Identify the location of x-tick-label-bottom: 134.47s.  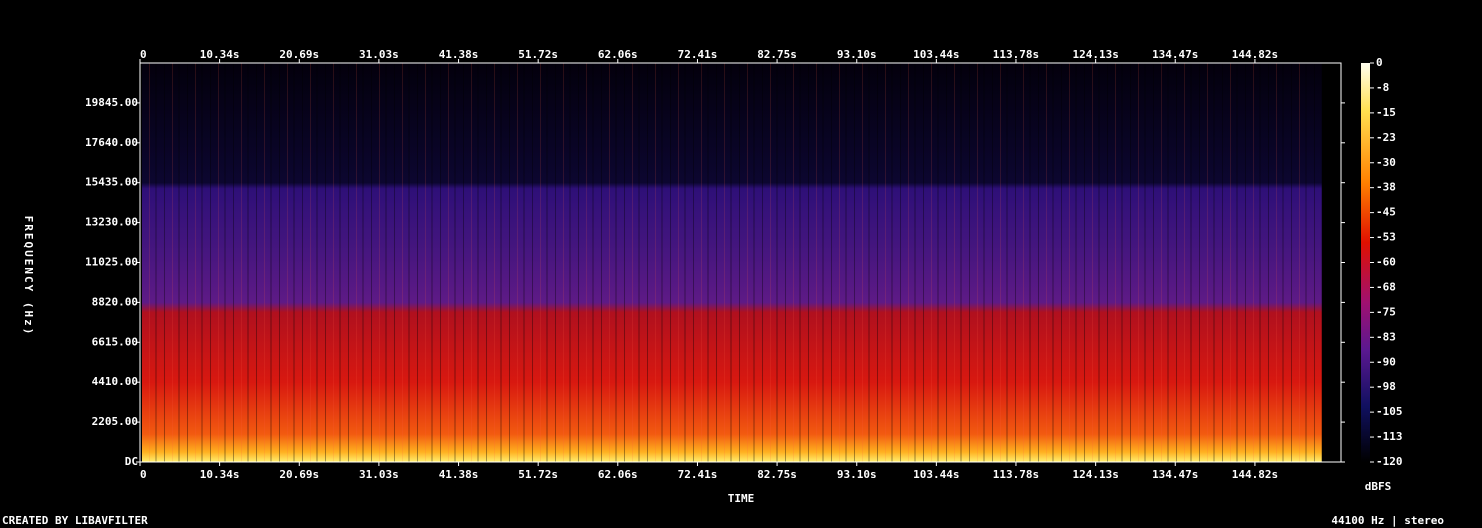
(1175, 474).